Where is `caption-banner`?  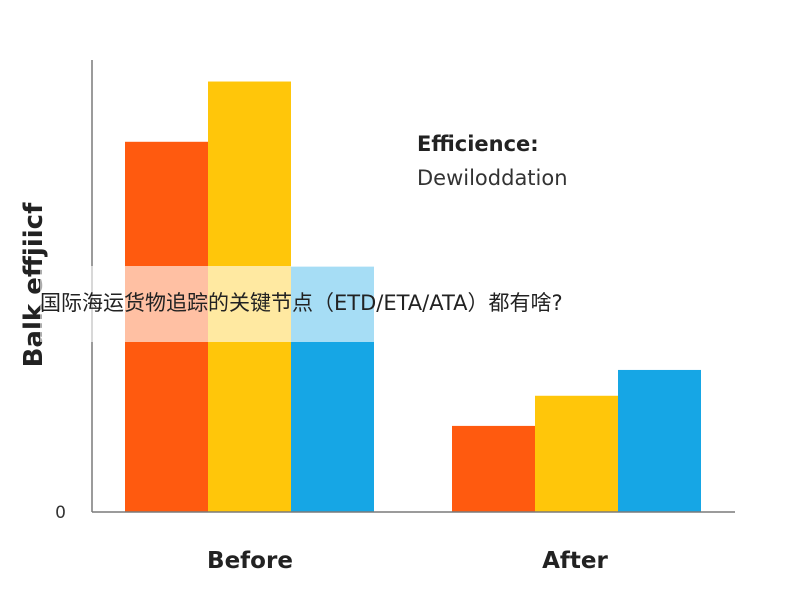
caption-banner is located at coordinates (405, 304).